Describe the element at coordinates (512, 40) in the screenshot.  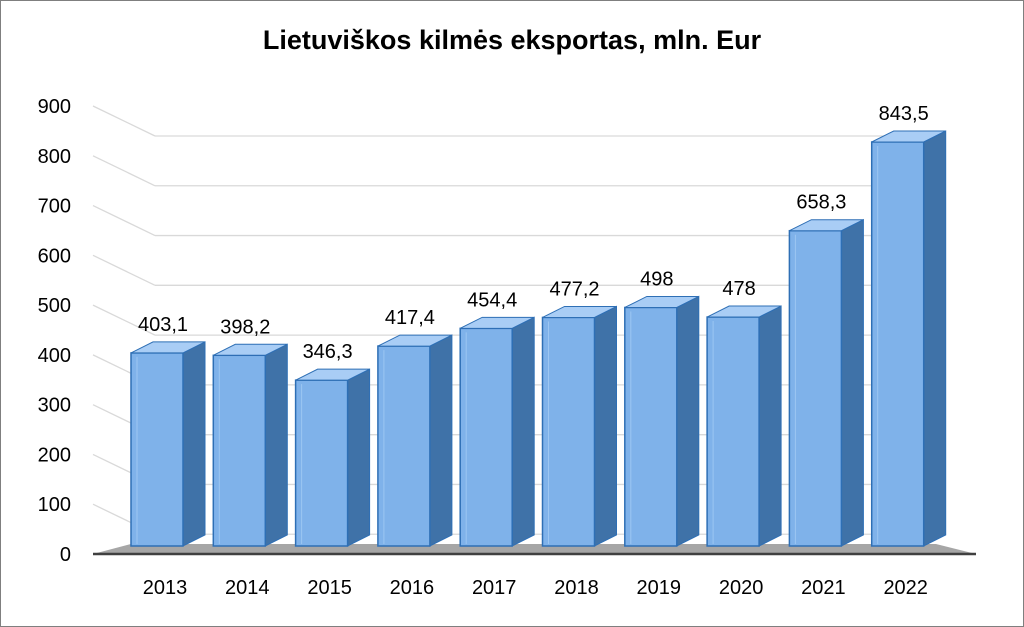
I see `chart-title: Lietuviškos kilmės eksportas, mln. Eur` at that location.